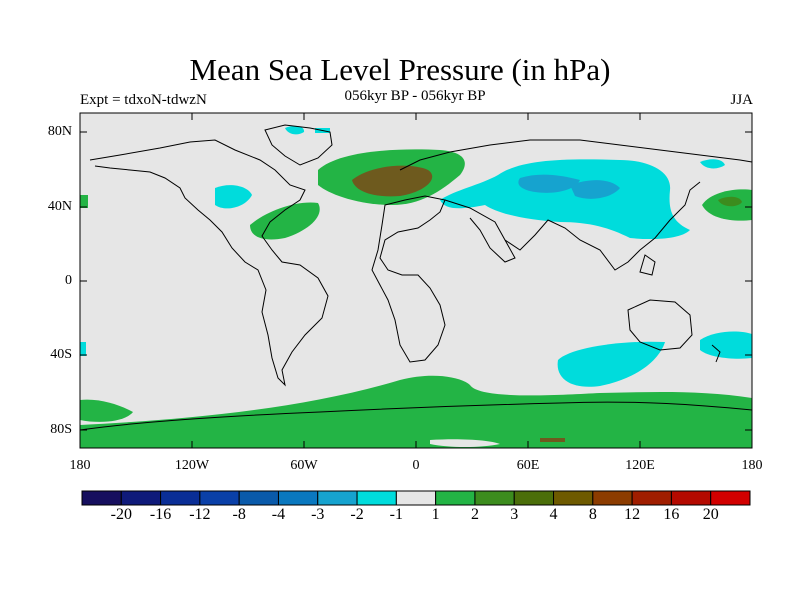 The image size is (800, 600). Describe the element at coordinates (143, 100) in the screenshot. I see `experiment-label: Expt = tdxoN-tdwzN` at that location.